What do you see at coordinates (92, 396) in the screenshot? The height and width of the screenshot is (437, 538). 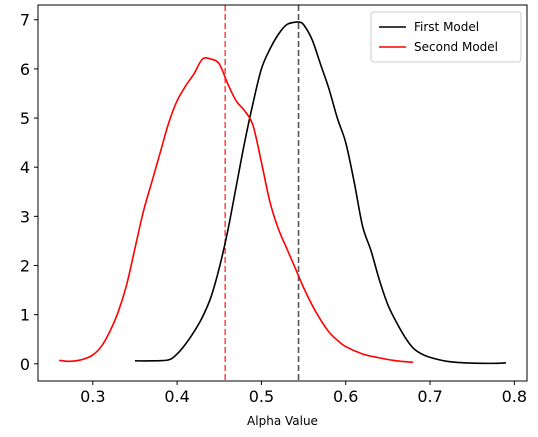 I see `x-tick-label: 0.3` at bounding box center [92, 396].